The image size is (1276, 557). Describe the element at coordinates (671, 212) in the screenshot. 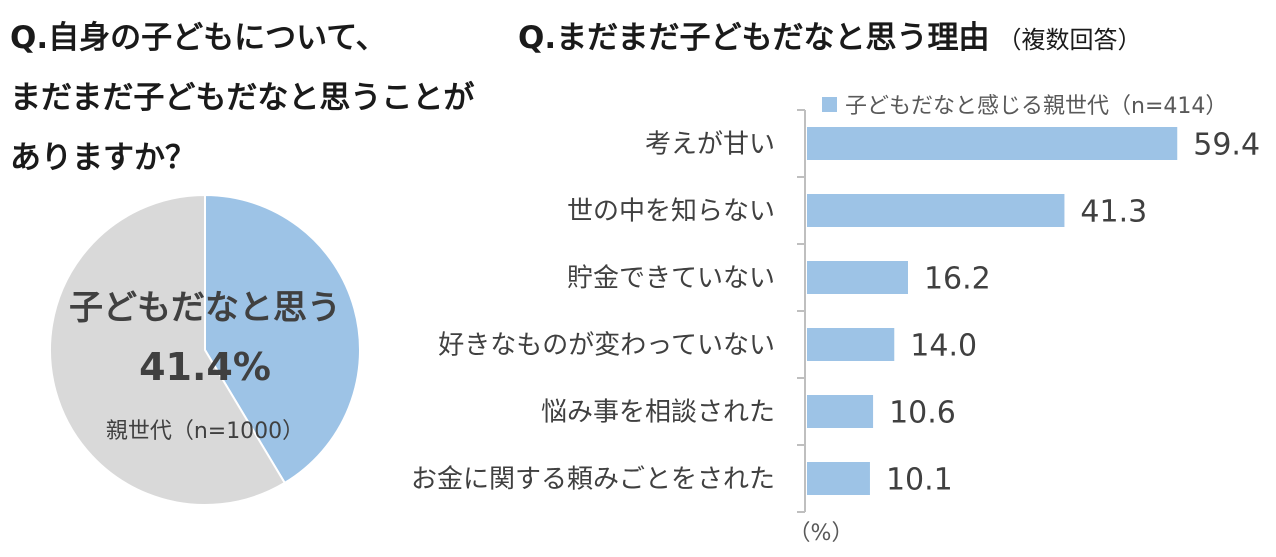

I see `category-label: 世の中を知らない` at that location.